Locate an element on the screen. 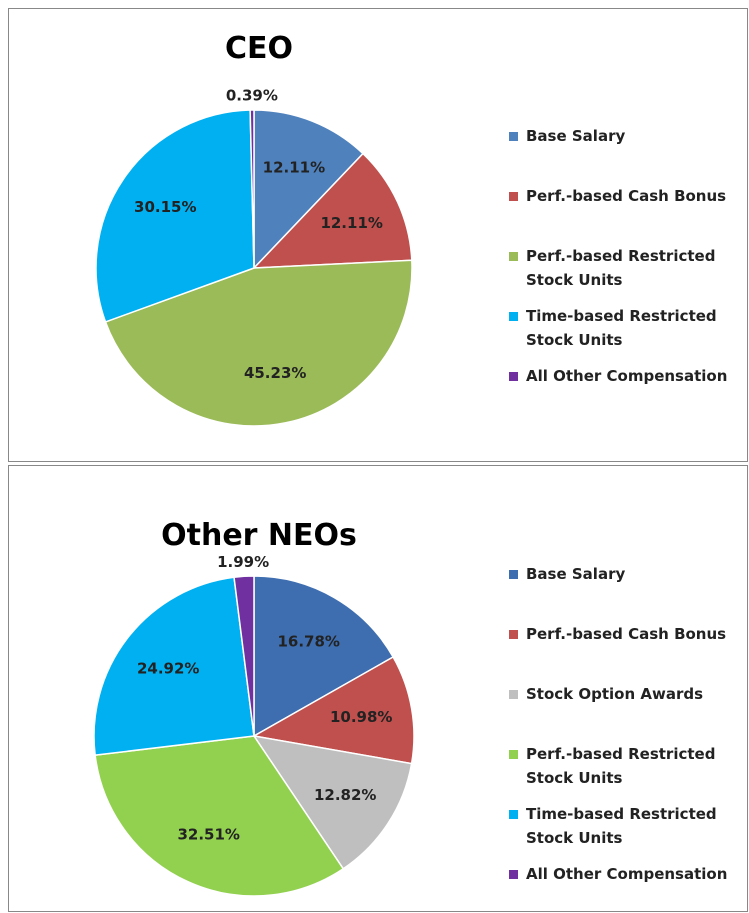 The width and height of the screenshot is (749, 913). data-label: 10.98% is located at coordinates (361, 717).